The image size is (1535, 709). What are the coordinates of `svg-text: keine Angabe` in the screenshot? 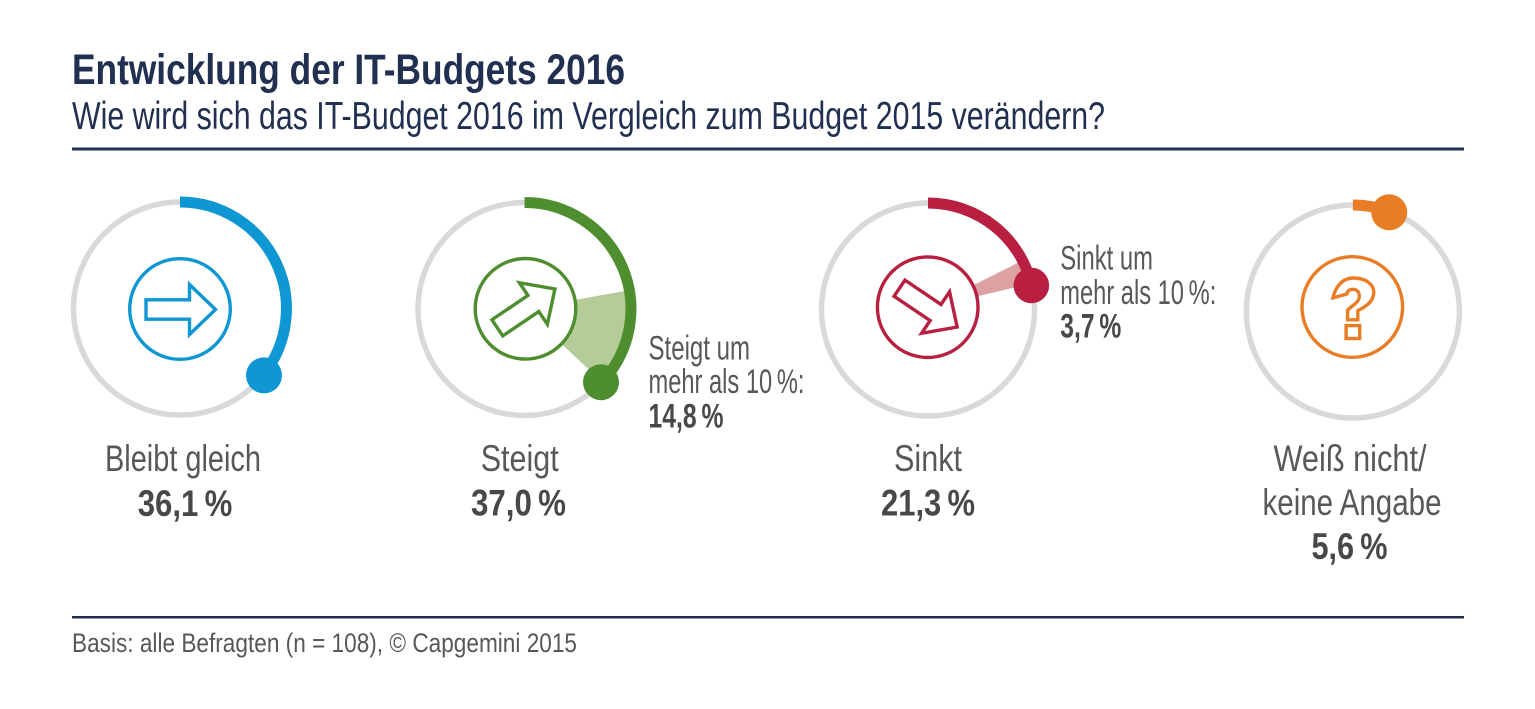 It's located at (1352, 502).